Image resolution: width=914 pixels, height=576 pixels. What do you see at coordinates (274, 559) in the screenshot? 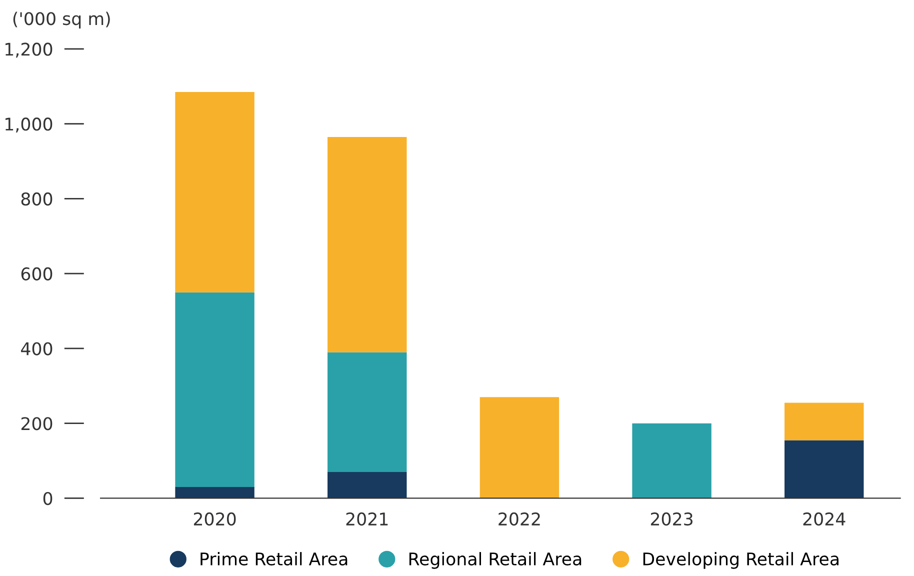
I see `legend-label: Prime Retail Area` at bounding box center [274, 559].